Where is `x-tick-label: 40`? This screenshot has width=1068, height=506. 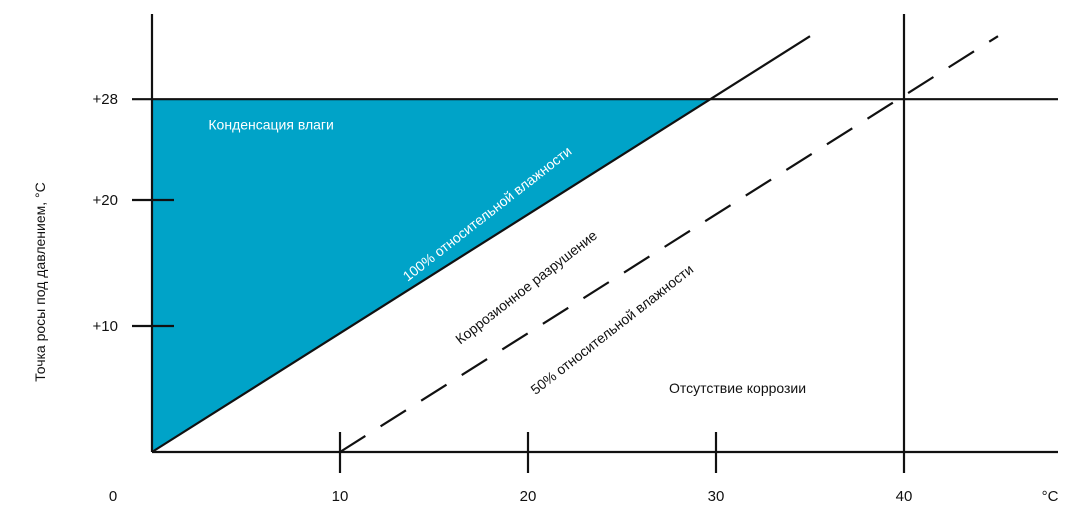
x-tick-label: 40 is located at coordinates (904, 496).